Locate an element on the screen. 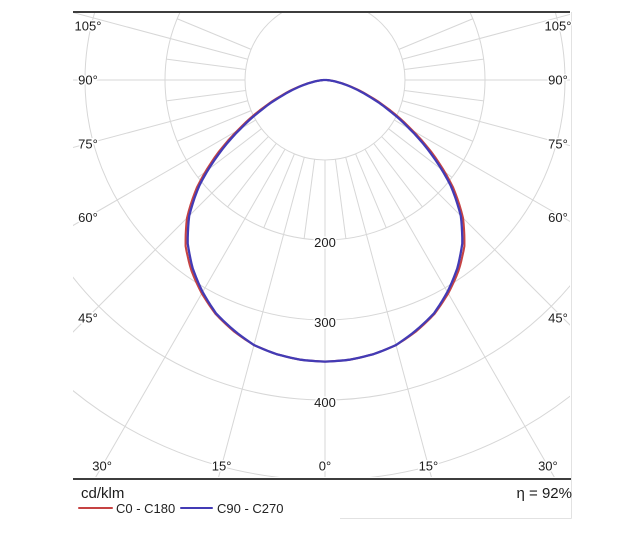  legend-label-c0-c180: C0 - C180 is located at coordinates (146, 508).